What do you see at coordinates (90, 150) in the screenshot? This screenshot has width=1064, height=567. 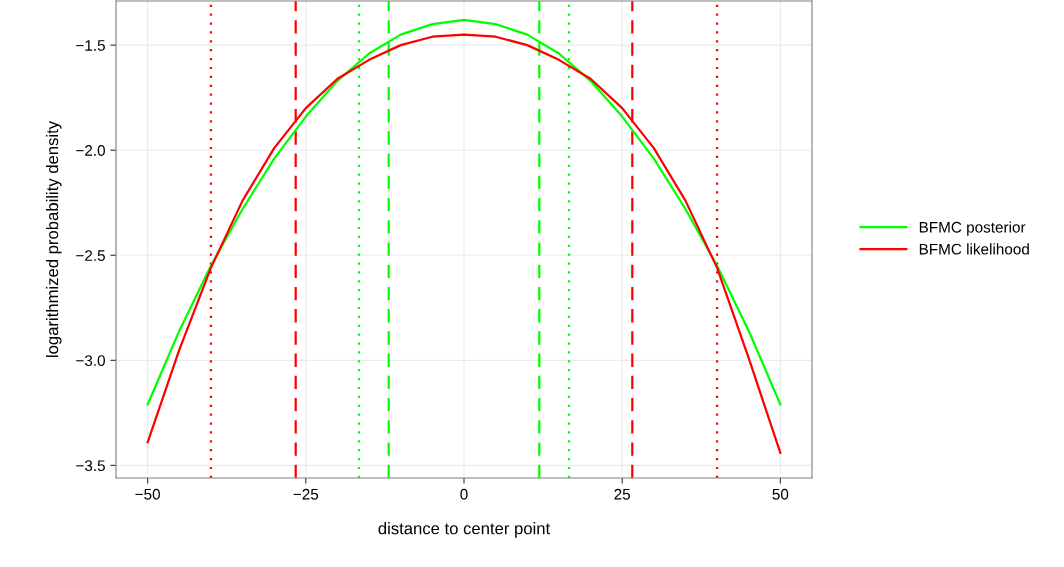 I see `y-tick-label: −2.0` at bounding box center [90, 150].